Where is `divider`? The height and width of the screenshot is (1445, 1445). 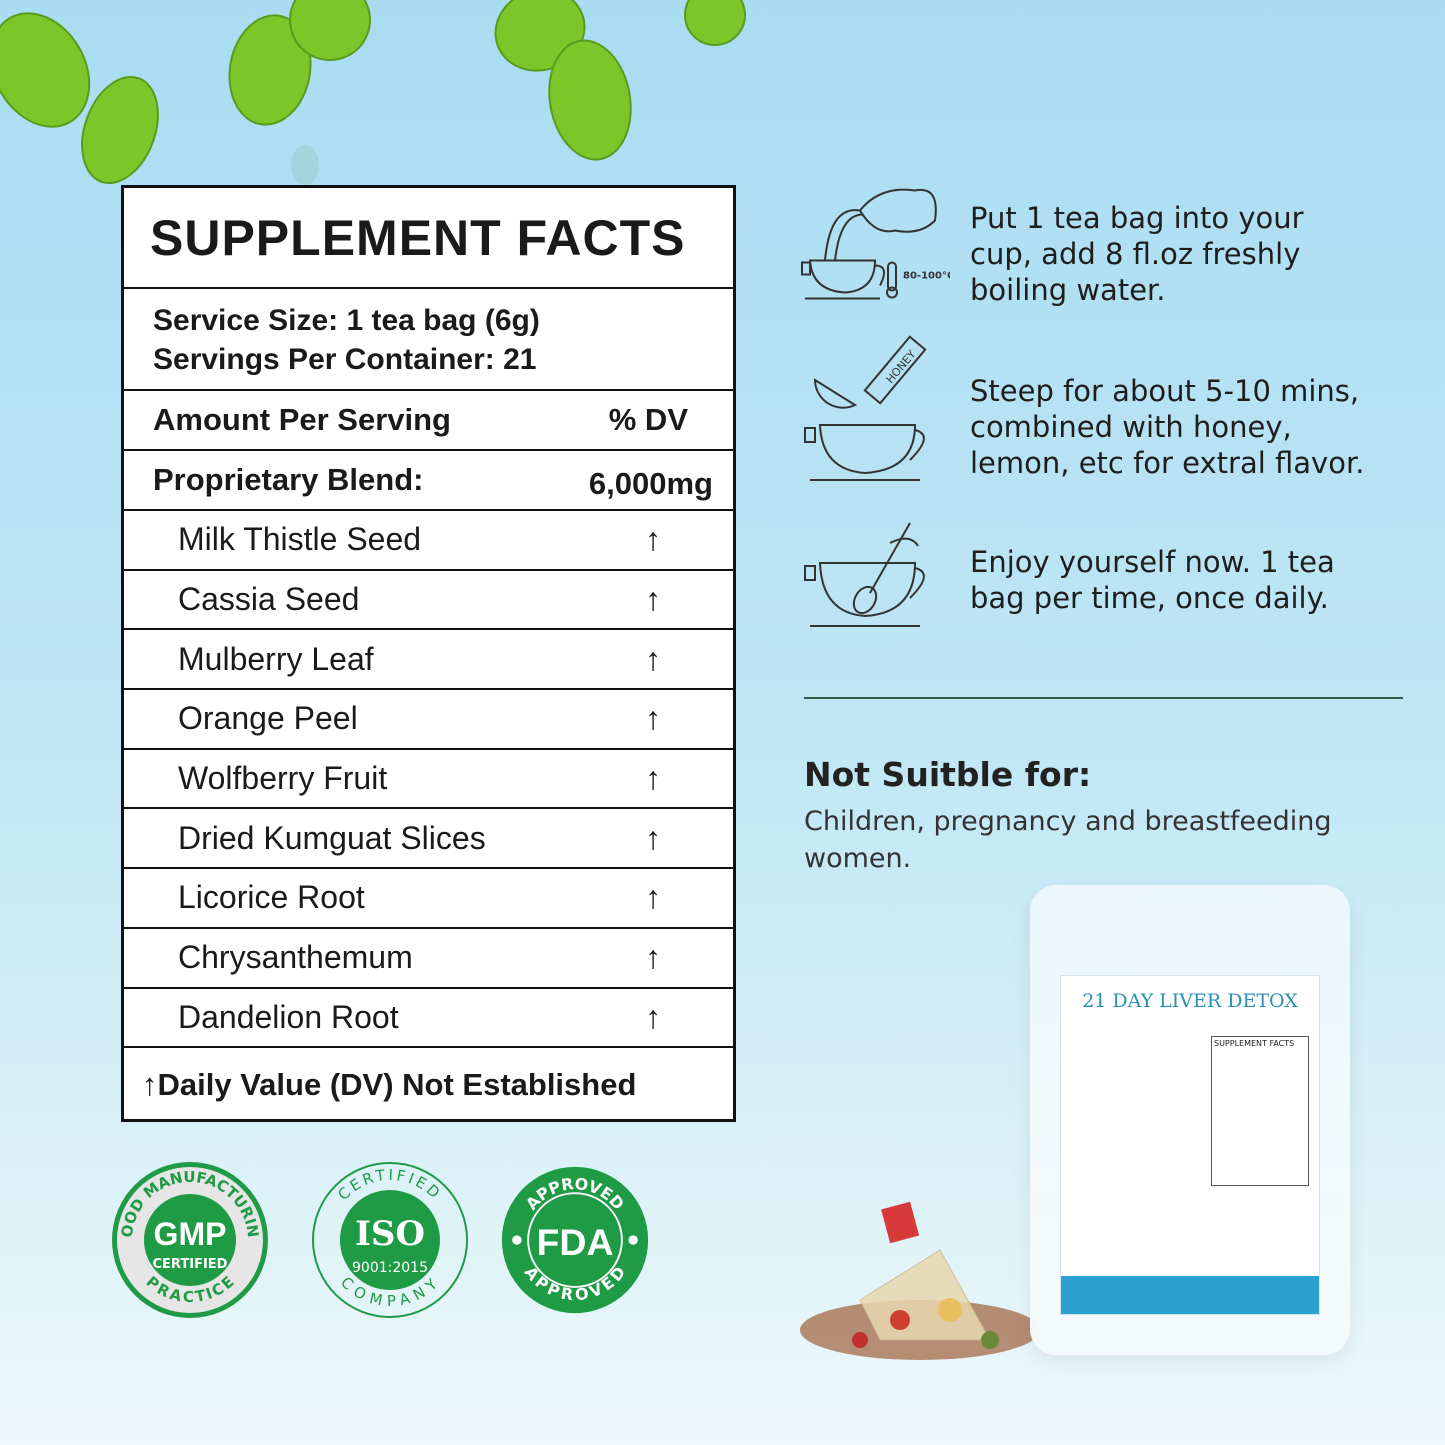
divider is located at coordinates (1103, 698).